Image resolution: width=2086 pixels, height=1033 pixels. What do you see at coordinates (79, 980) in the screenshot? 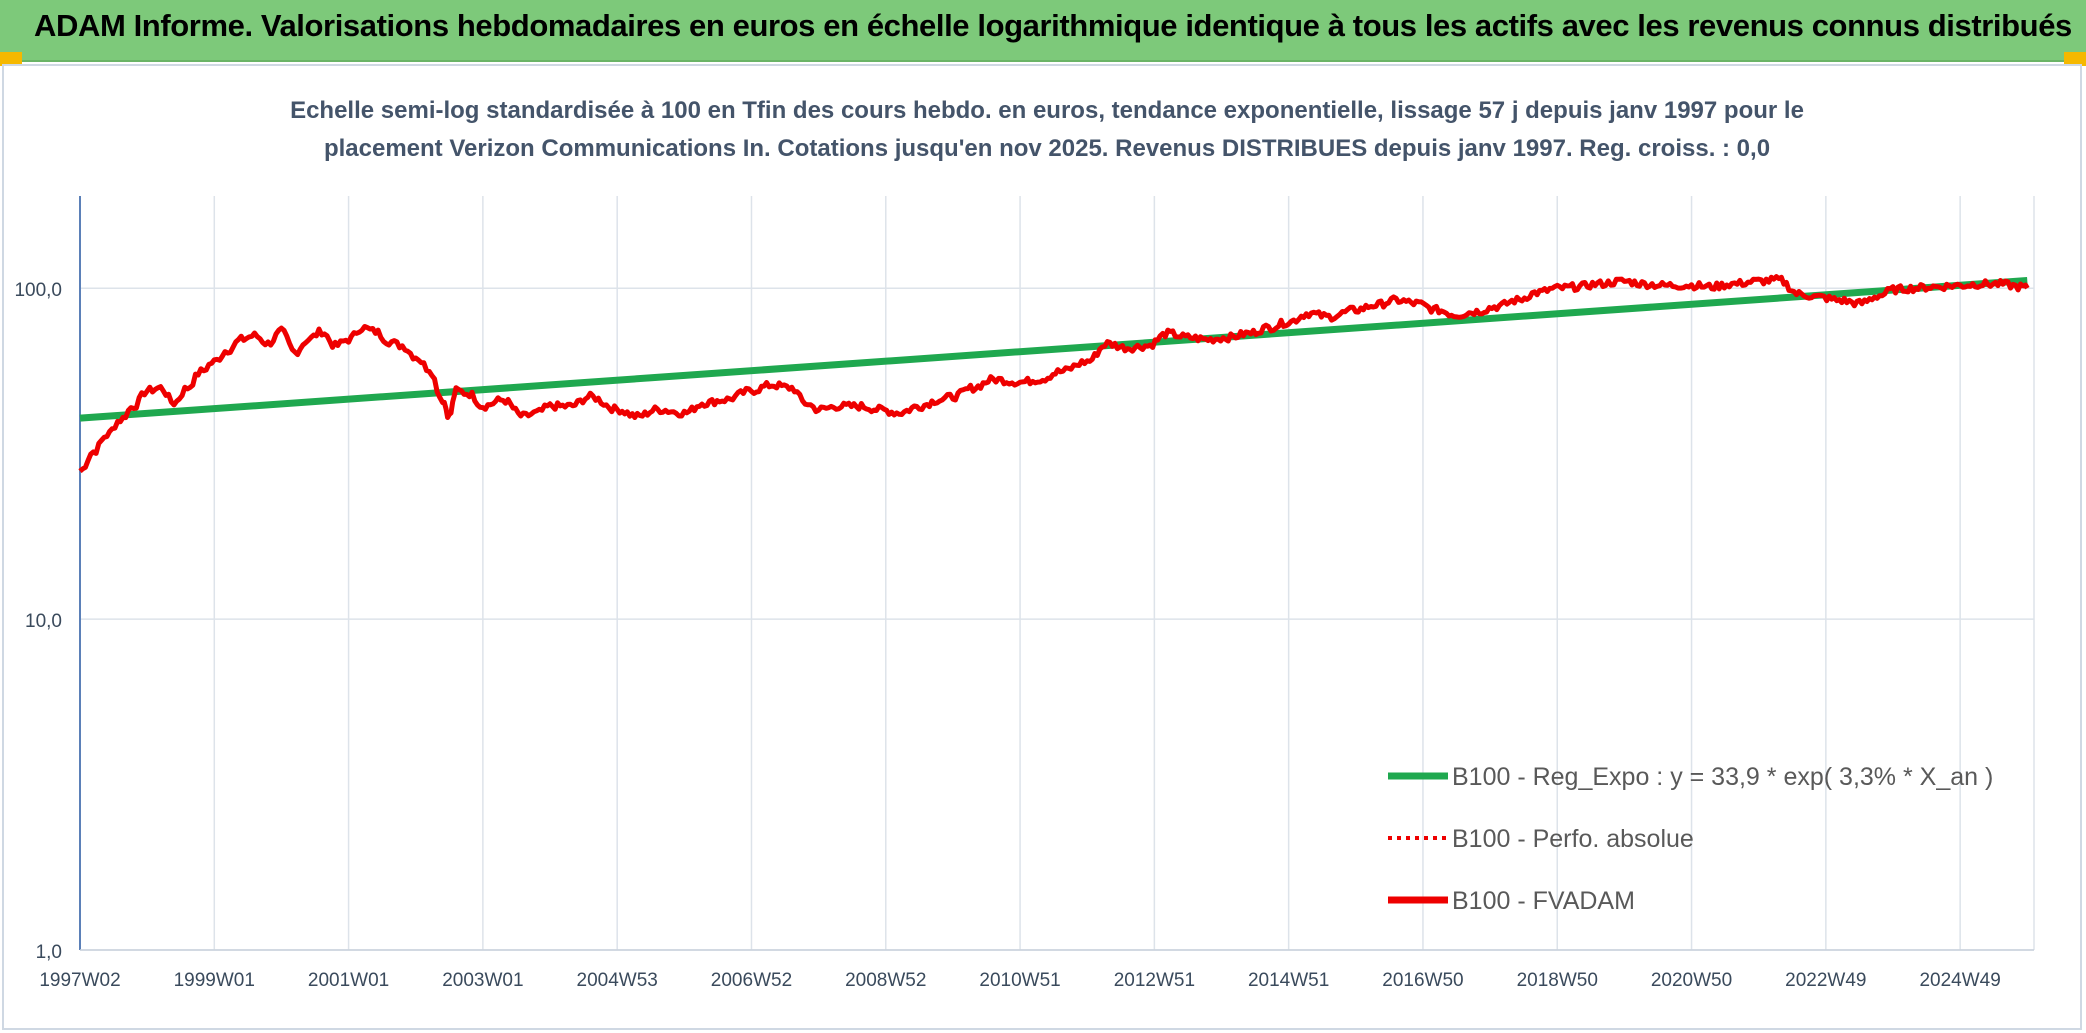
I see `x-tick-label: 1997W02` at bounding box center [79, 980].